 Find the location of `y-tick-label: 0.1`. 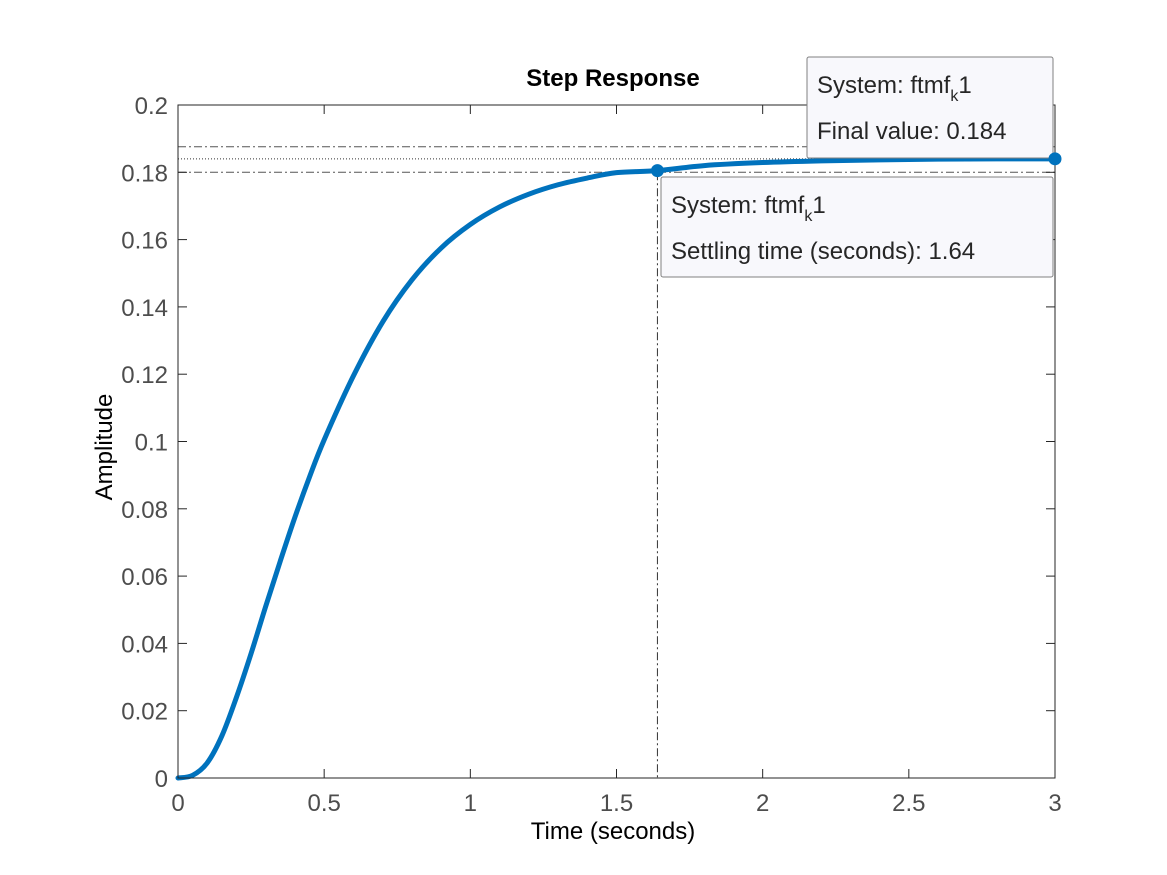

y-tick-label: 0.1 is located at coordinates (151, 443).